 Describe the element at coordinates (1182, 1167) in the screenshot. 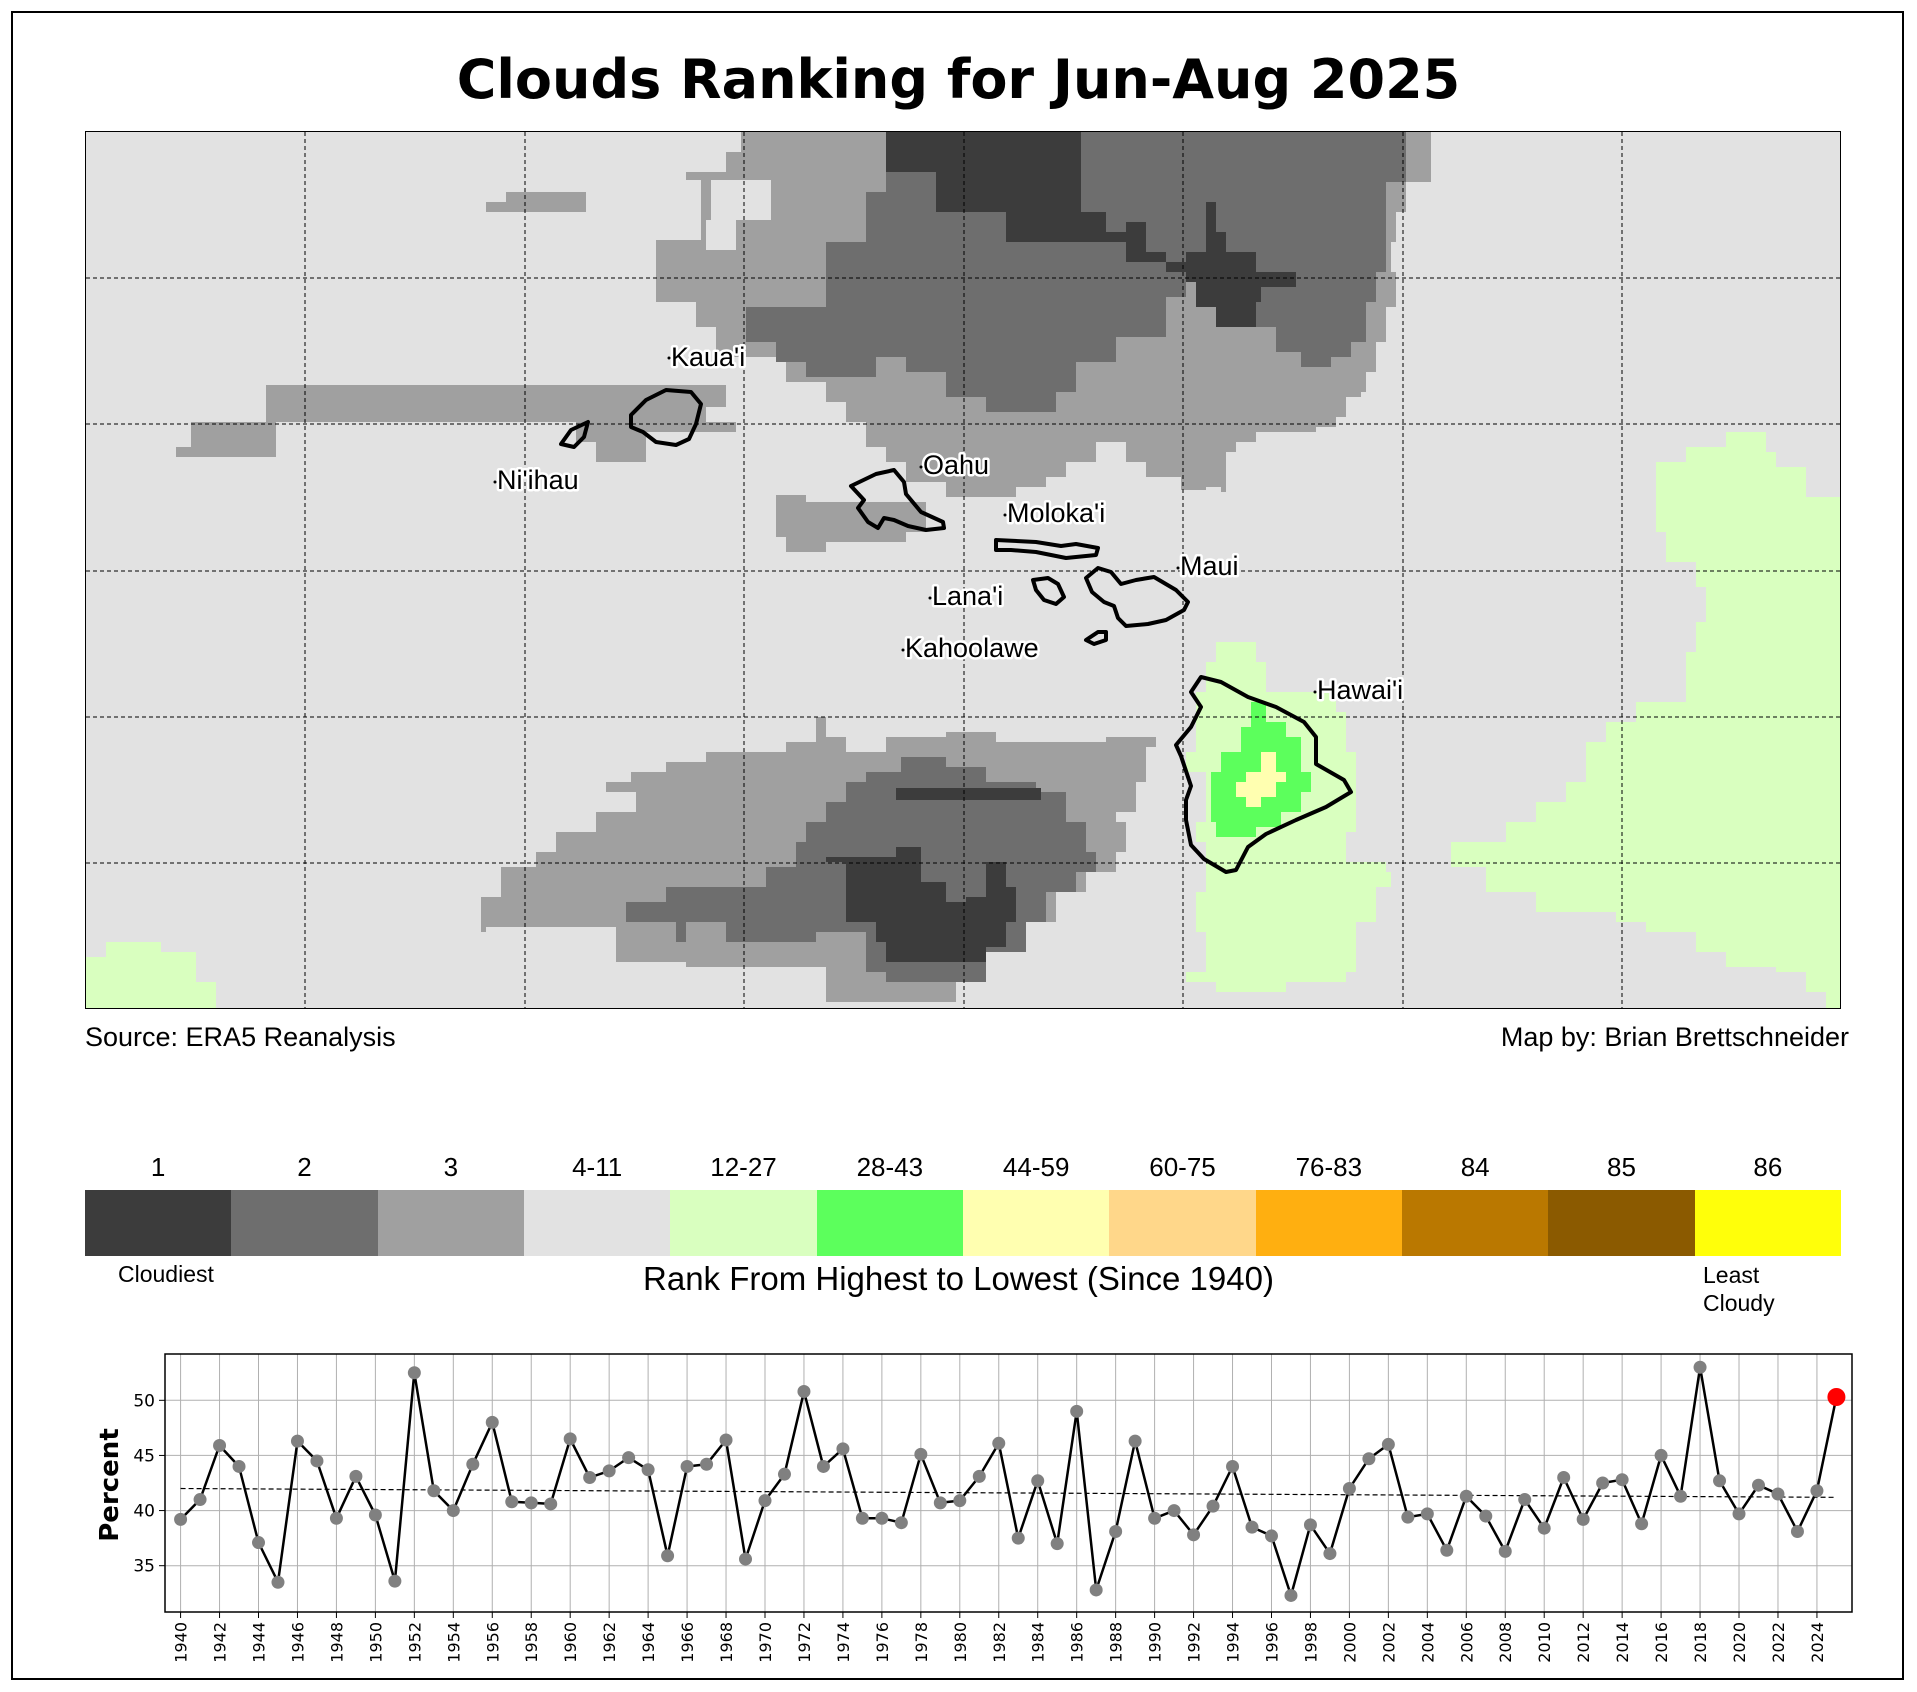

I see `legend-rank-label: 60-75` at that location.